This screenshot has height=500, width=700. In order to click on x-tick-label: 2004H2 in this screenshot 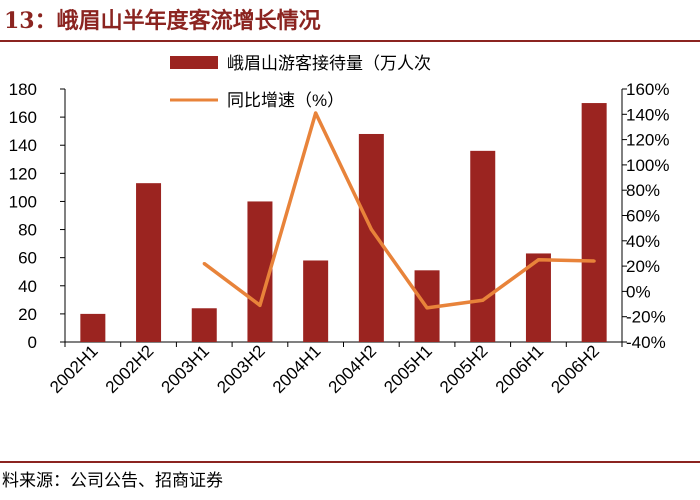, I will do `click(353, 369)`.